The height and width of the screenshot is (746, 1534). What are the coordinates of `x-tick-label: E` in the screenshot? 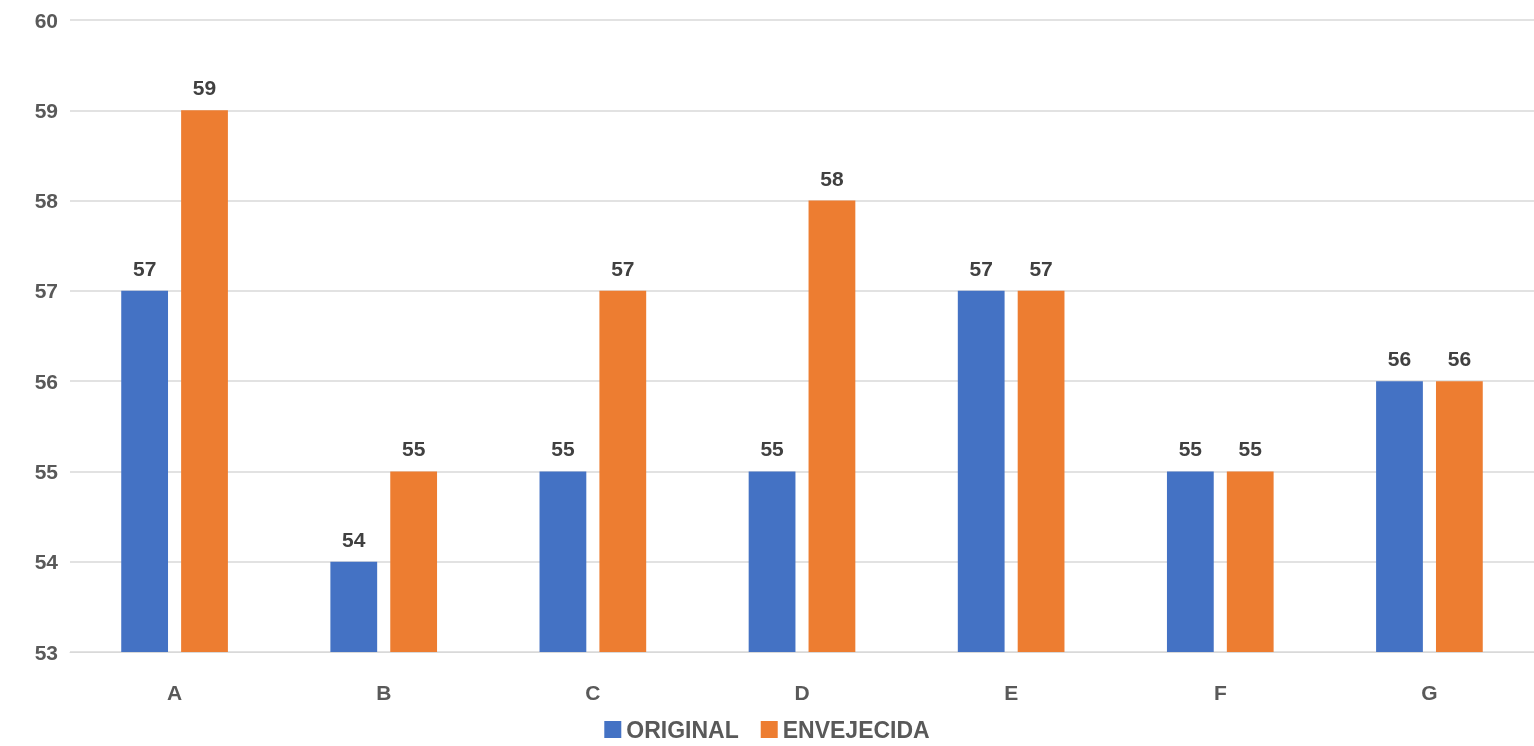 It's located at (1011, 692).